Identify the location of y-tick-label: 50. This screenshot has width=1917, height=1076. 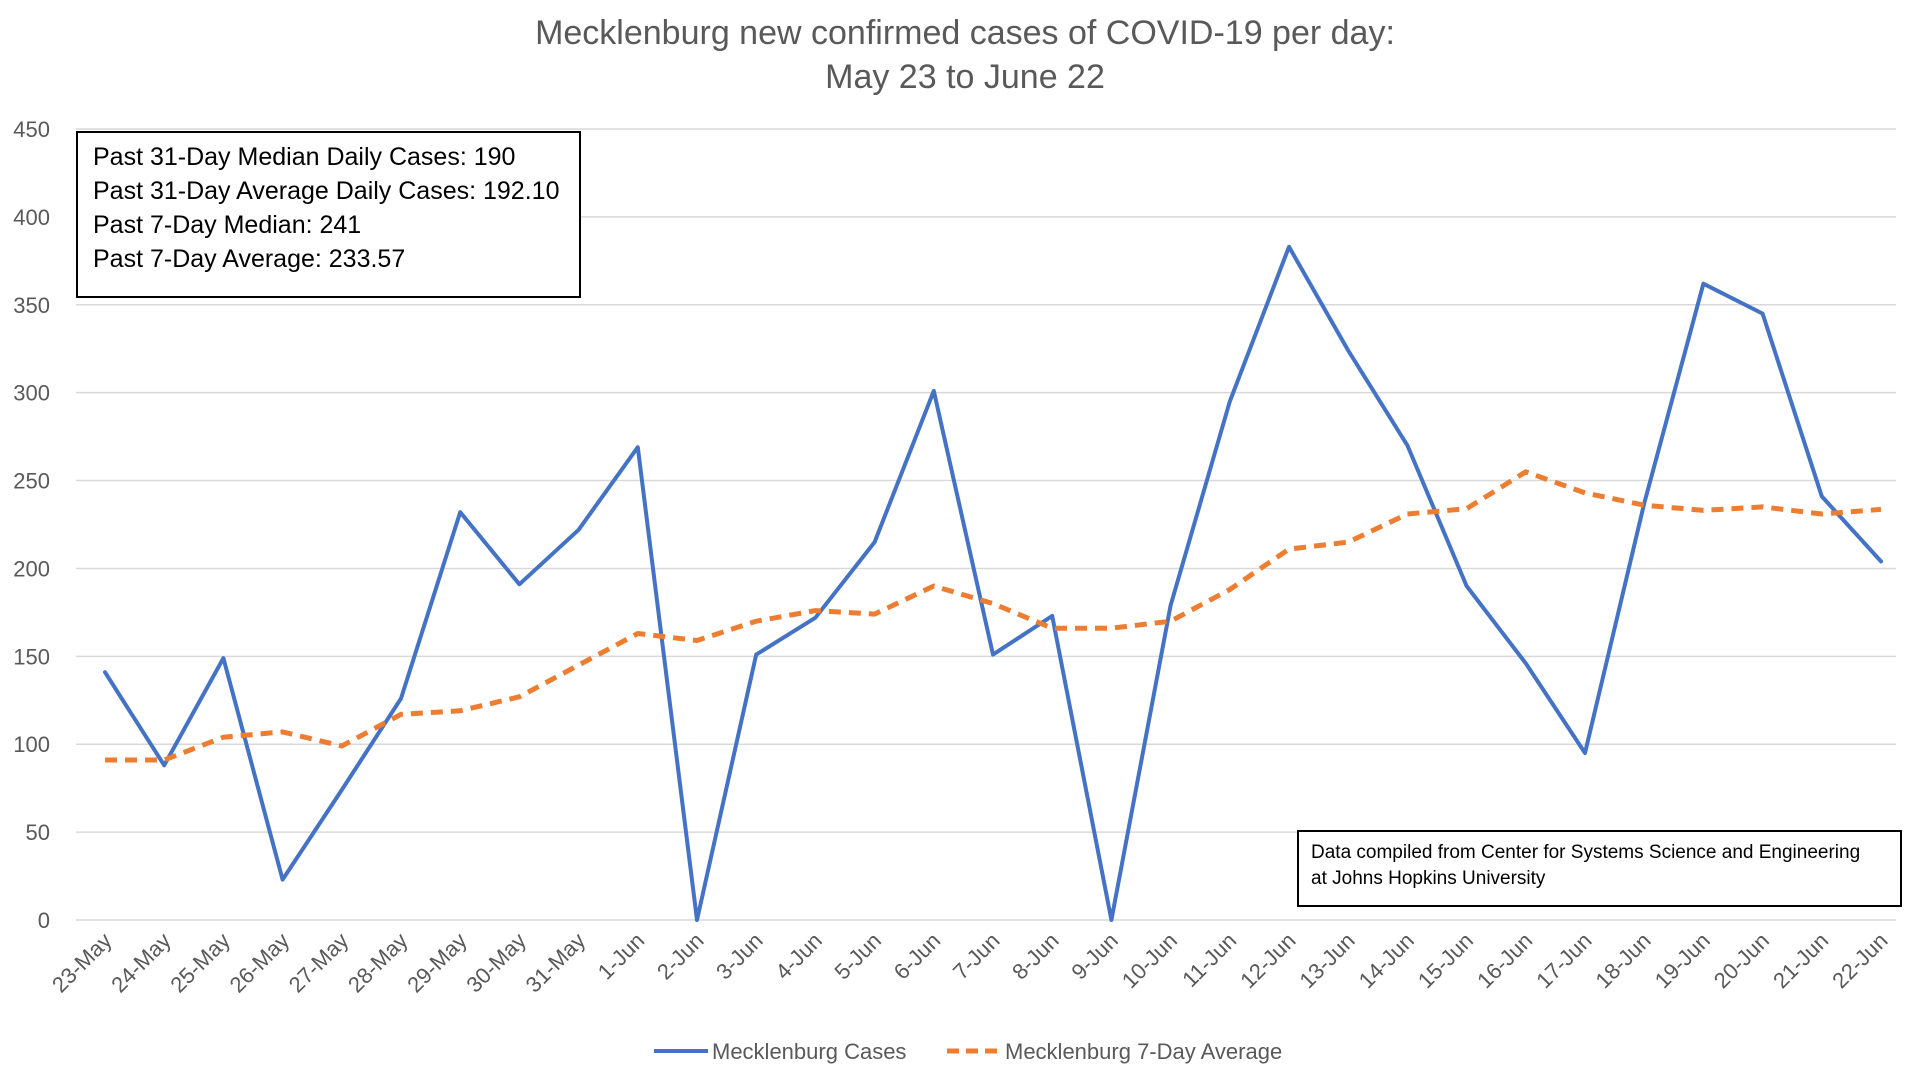
(38, 832).